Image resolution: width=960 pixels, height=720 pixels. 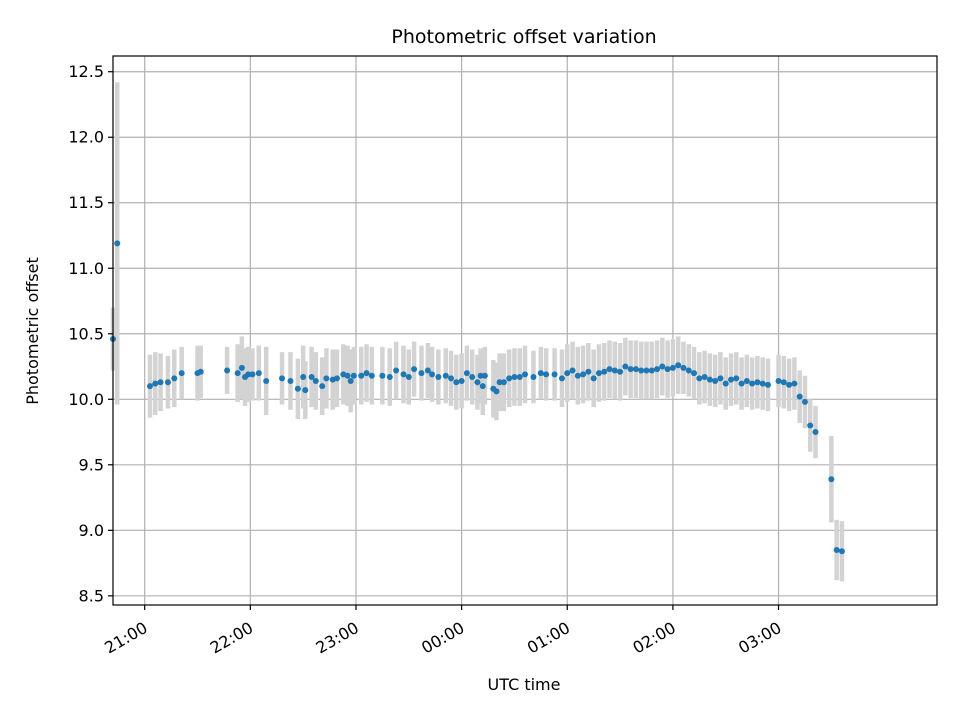 I want to click on y-tick-label: 10.5, so click(x=86, y=333).